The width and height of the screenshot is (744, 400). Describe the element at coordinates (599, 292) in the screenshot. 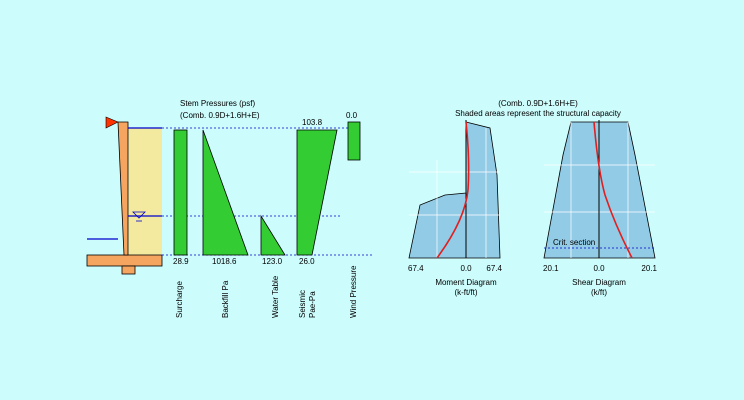

I see `shear-units: (k/ft)` at that location.